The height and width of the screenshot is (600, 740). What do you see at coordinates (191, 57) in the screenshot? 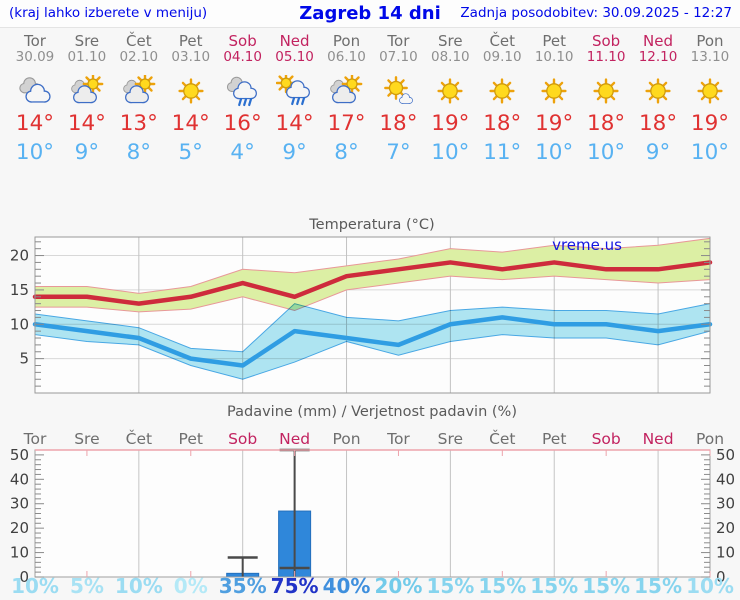
I see `day-date: 03.10` at bounding box center [191, 57].